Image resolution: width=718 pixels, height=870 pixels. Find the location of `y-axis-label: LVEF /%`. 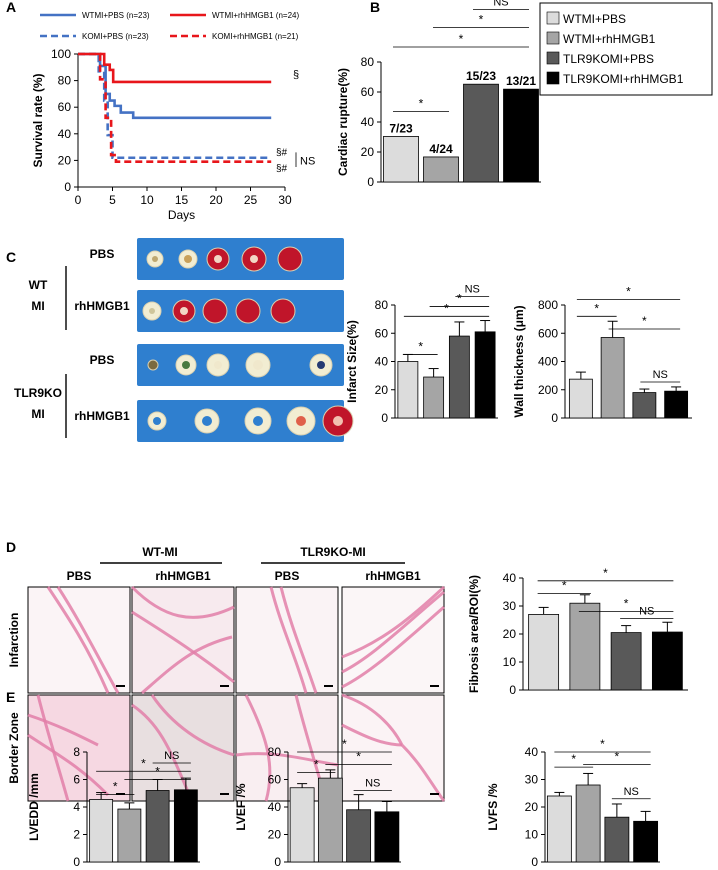

y-axis-label: LVEF /% is located at coordinates (241, 806).